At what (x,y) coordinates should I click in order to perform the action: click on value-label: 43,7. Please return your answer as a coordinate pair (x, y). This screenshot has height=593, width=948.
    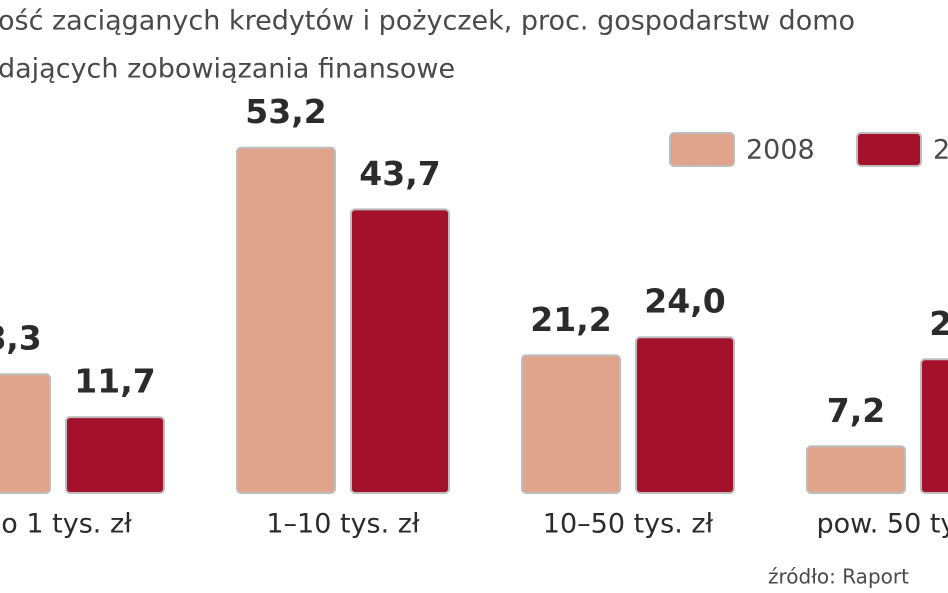
    Looking at the image, I should click on (399, 173).